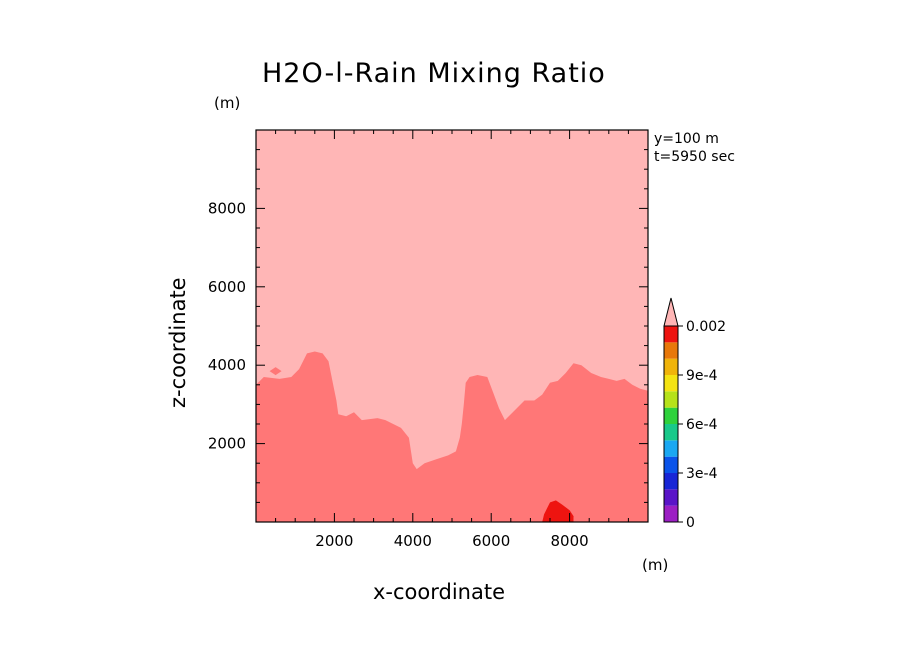 This screenshot has width=904, height=658. What do you see at coordinates (434, 73) in the screenshot?
I see `chart-title: H2O-l-Rain Mixing Ratio` at bounding box center [434, 73].